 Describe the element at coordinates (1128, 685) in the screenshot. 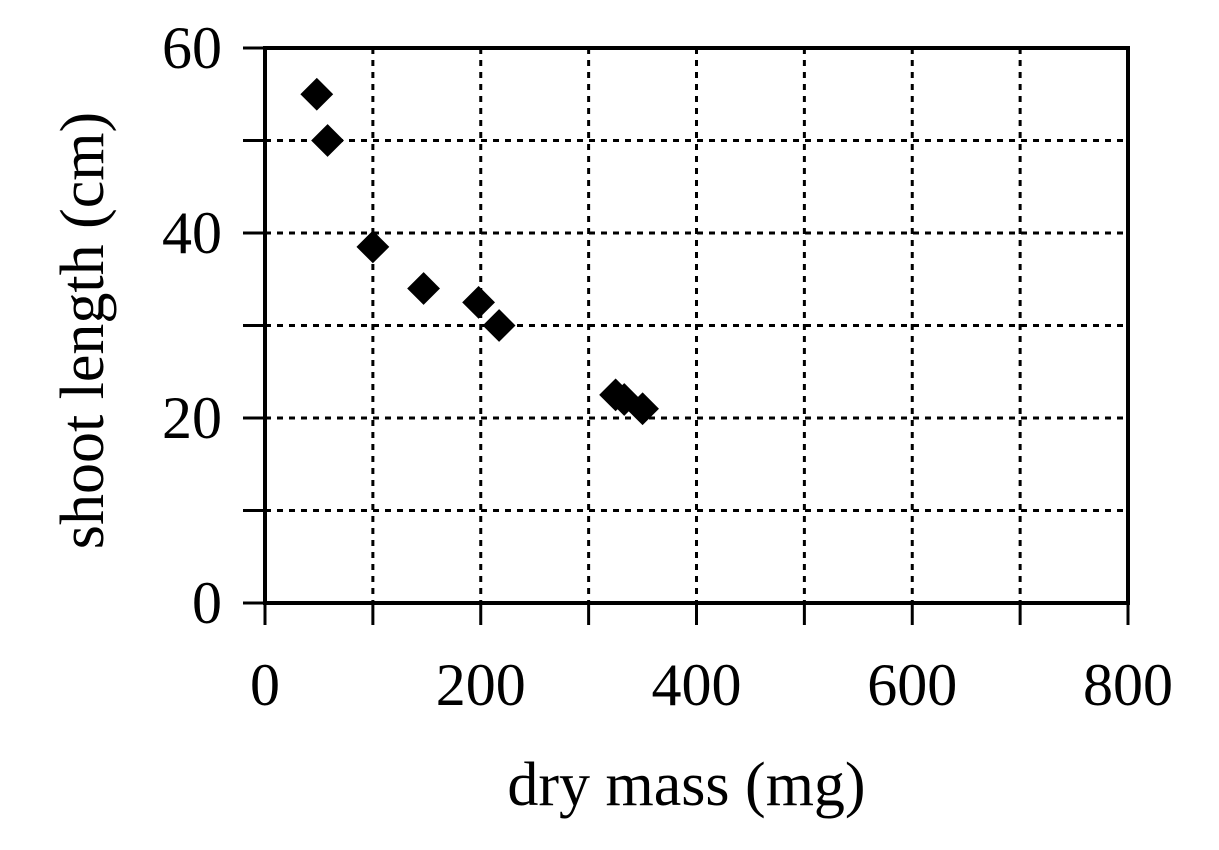

I see `x-tick-label: 800` at that location.